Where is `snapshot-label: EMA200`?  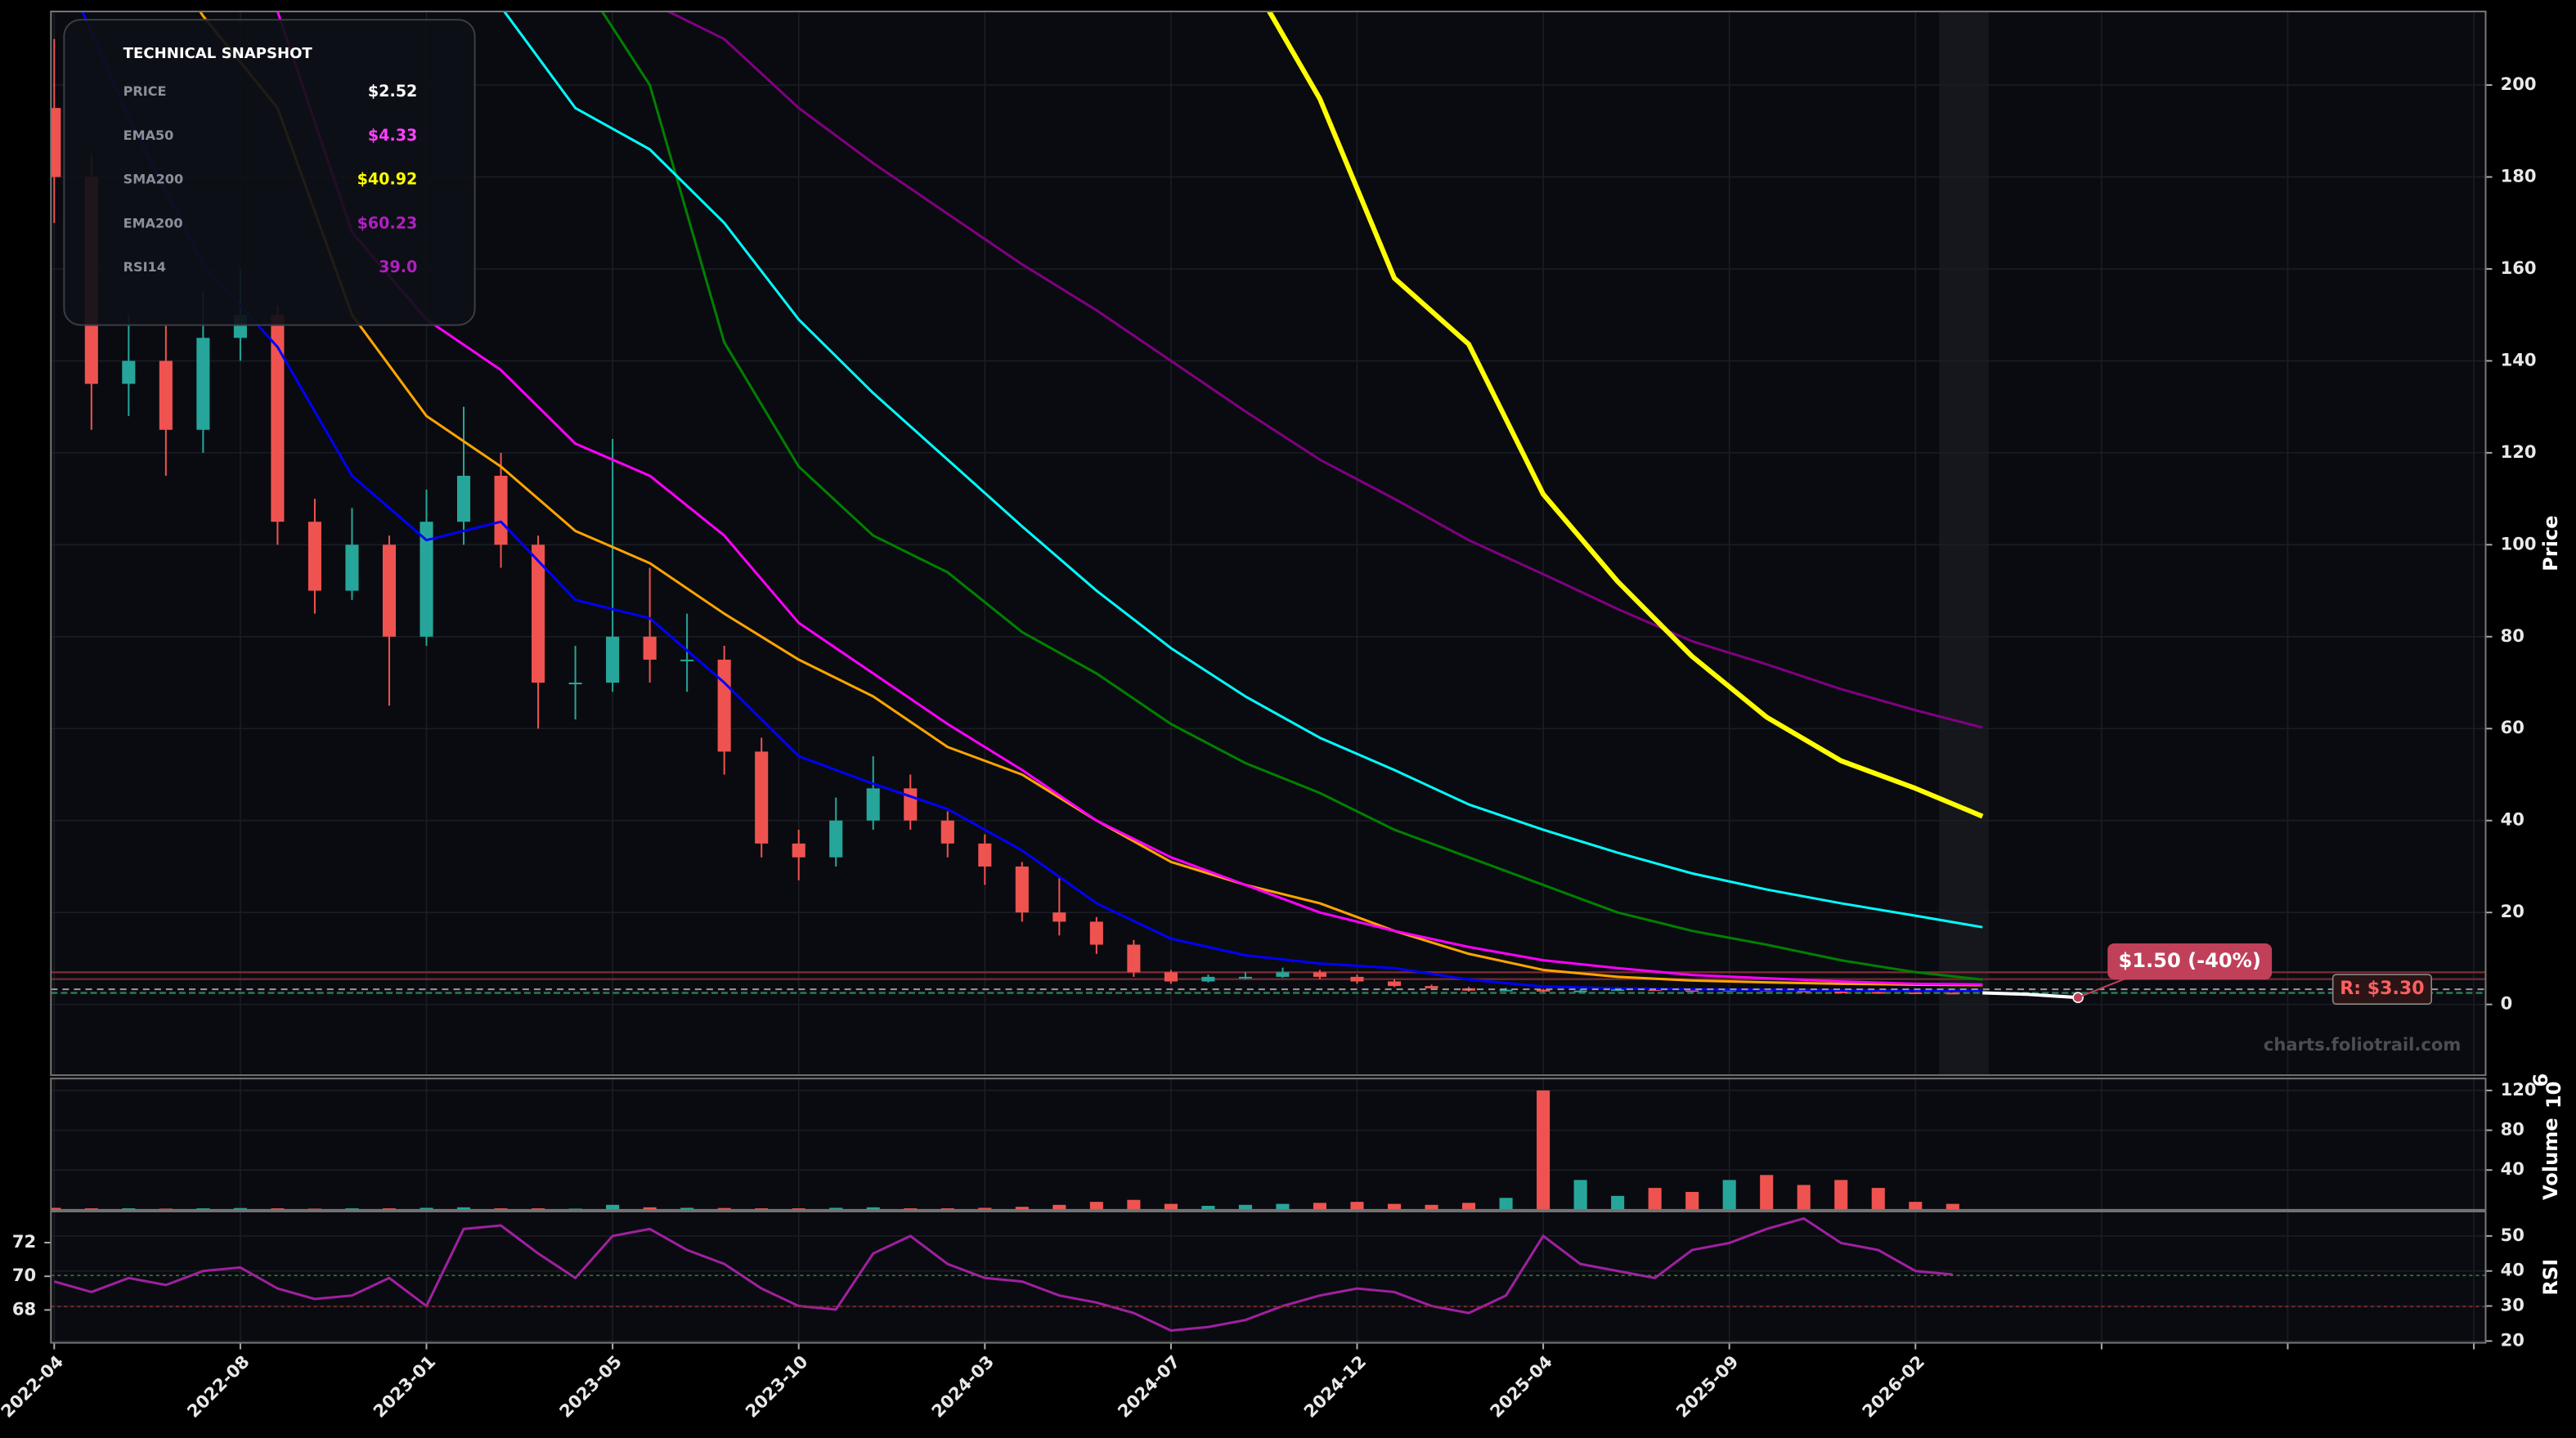 snapshot-label: EMA200 is located at coordinates (153, 223).